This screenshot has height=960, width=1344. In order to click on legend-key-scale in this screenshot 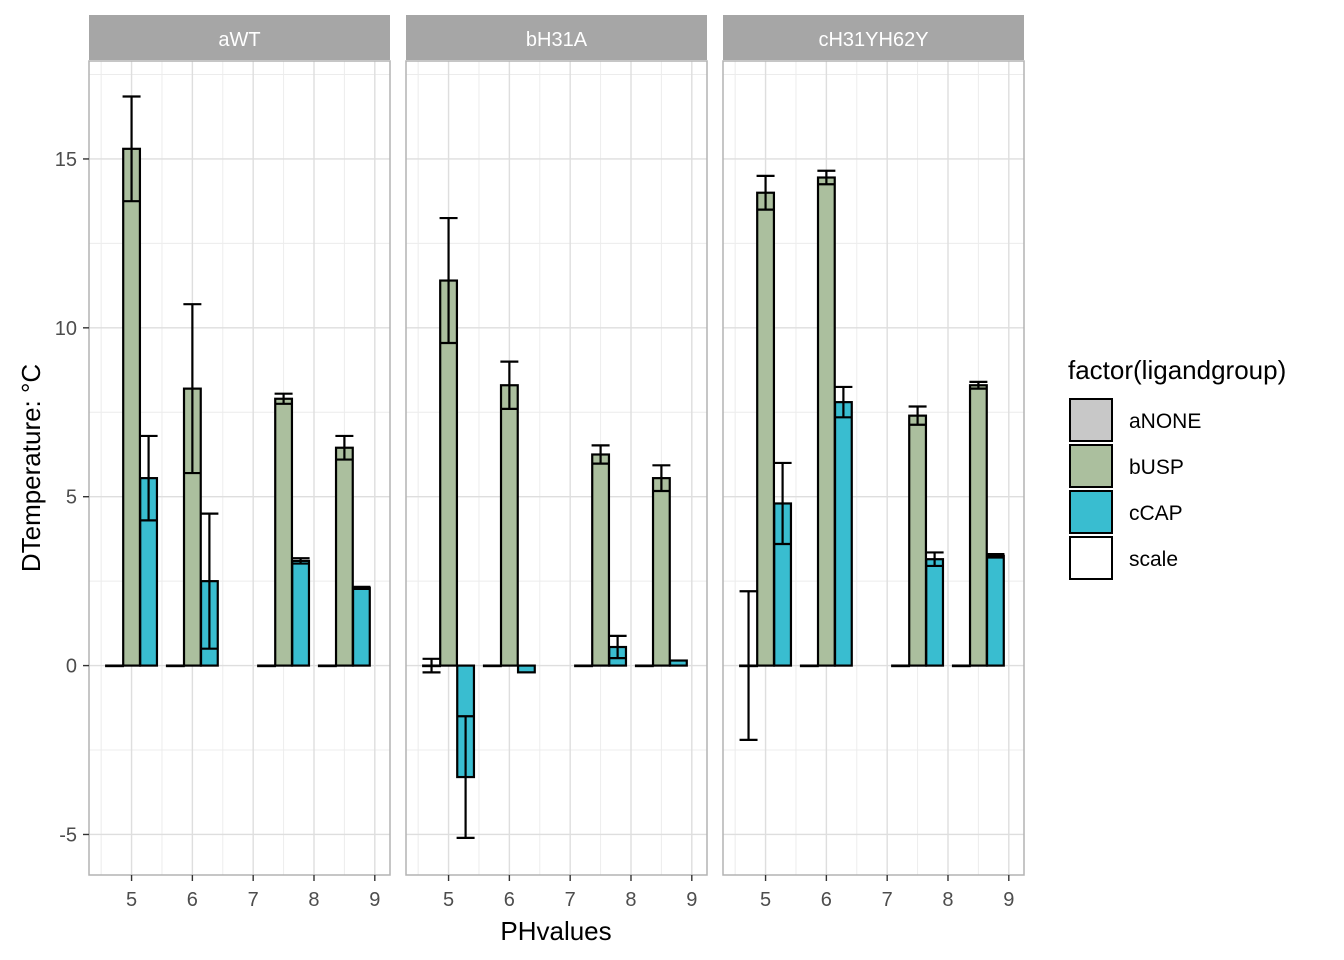, I will do `click(1091, 558)`.